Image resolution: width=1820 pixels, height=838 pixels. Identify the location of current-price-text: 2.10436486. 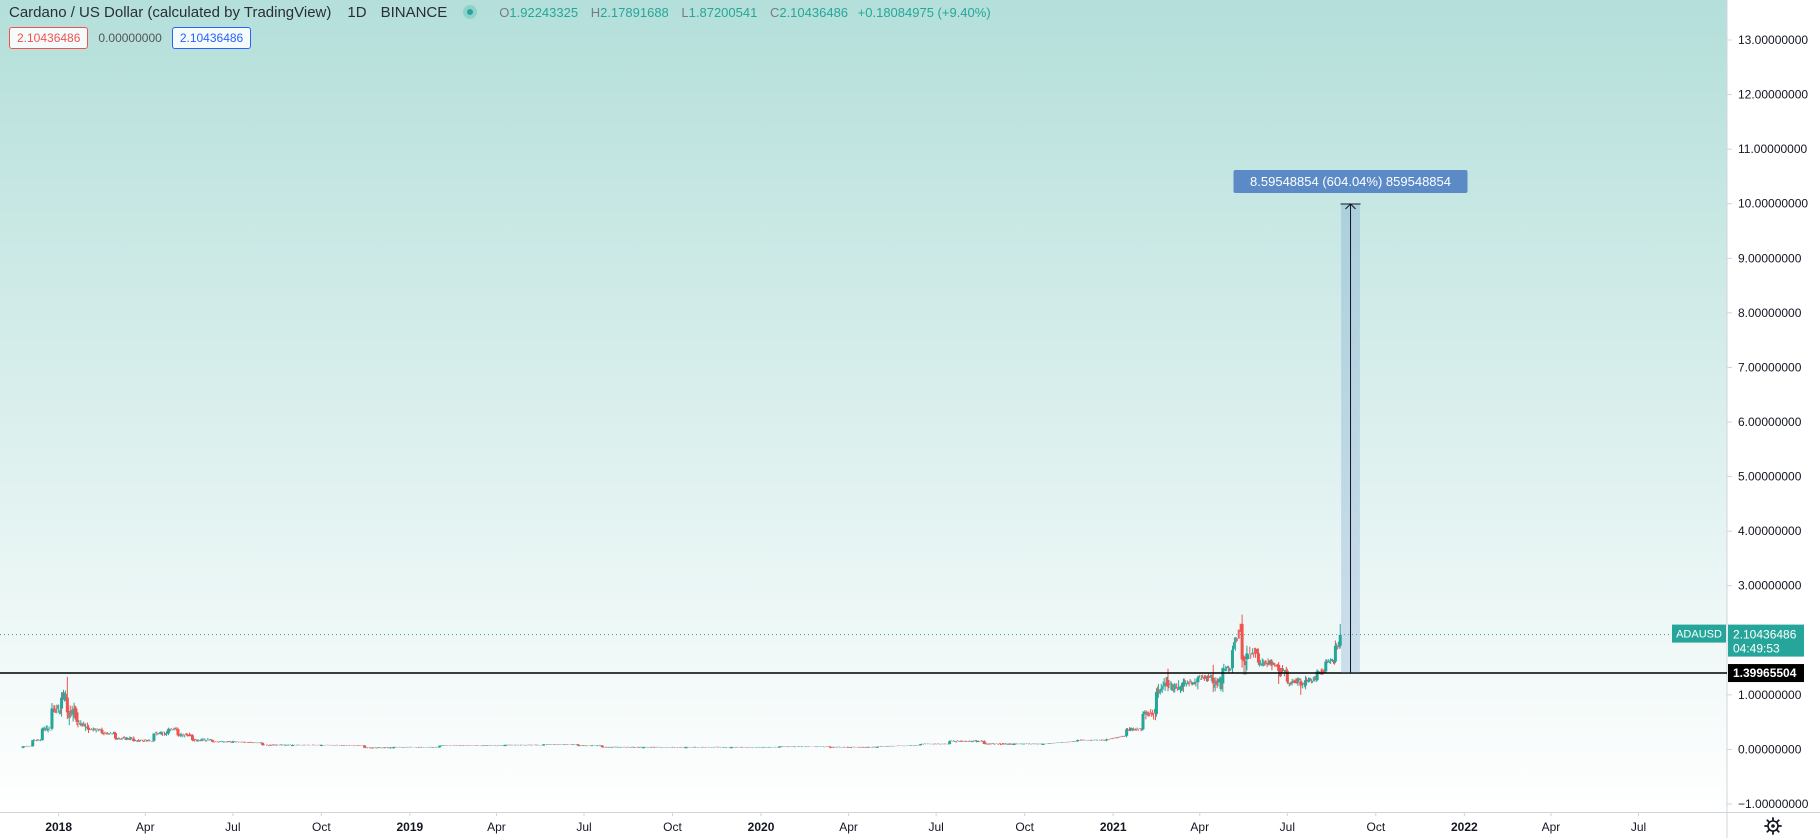
(1765, 635).